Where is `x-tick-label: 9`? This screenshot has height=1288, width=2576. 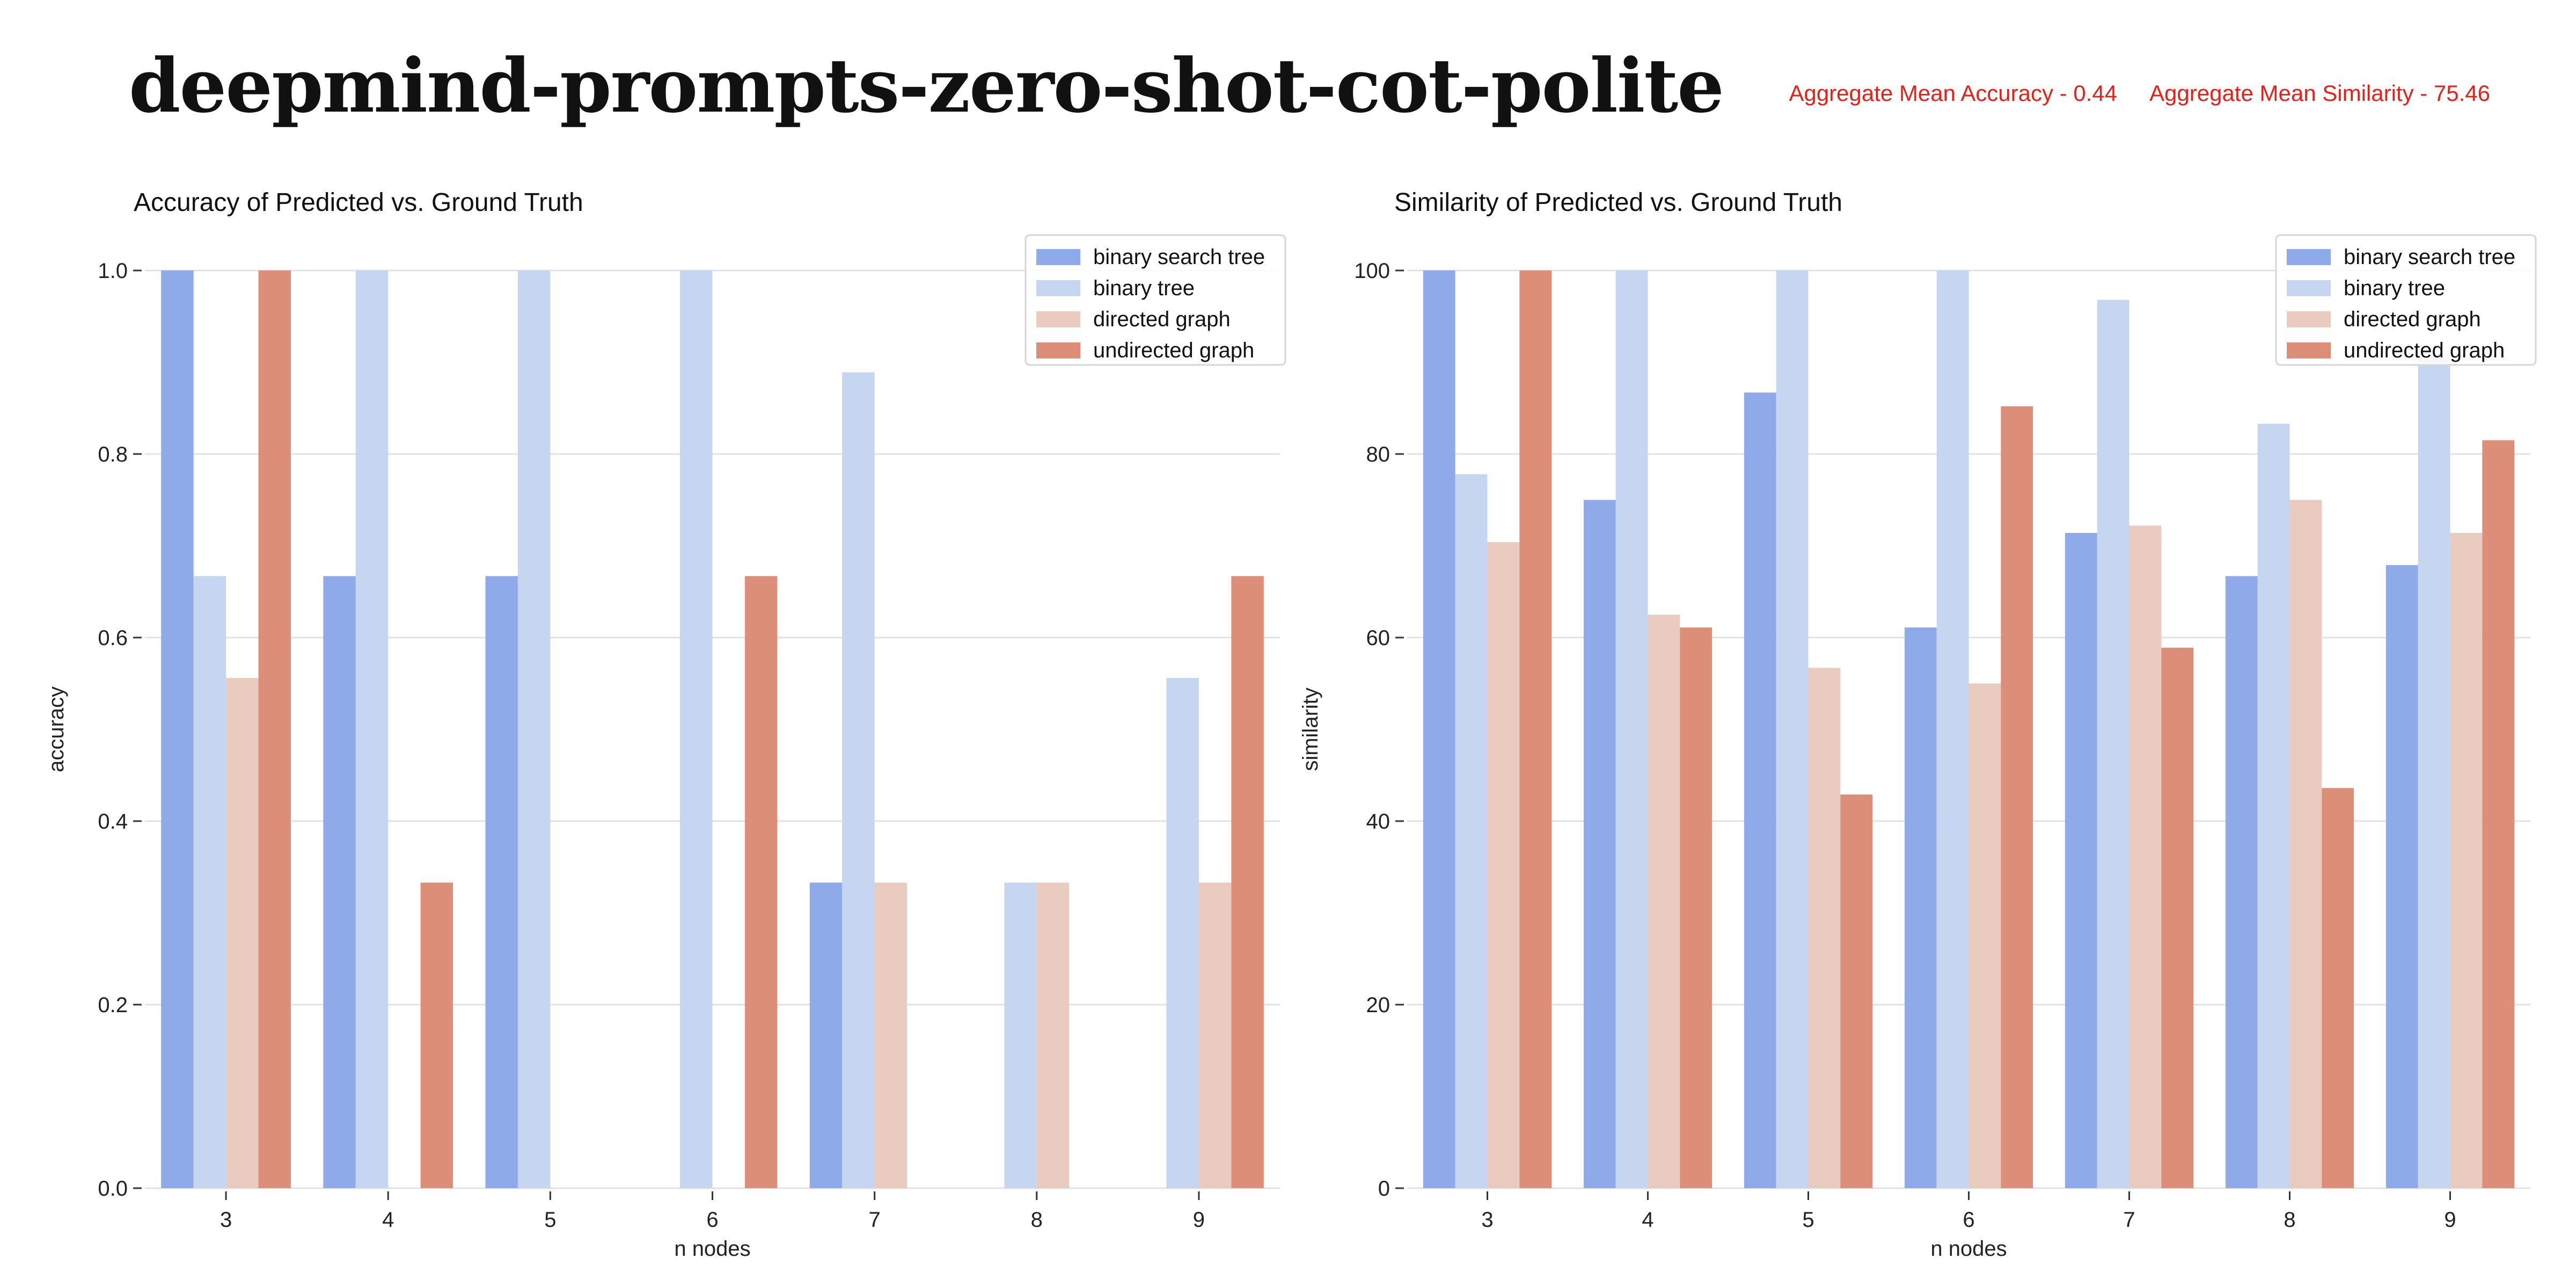
x-tick-label: 9 is located at coordinates (1199, 1220).